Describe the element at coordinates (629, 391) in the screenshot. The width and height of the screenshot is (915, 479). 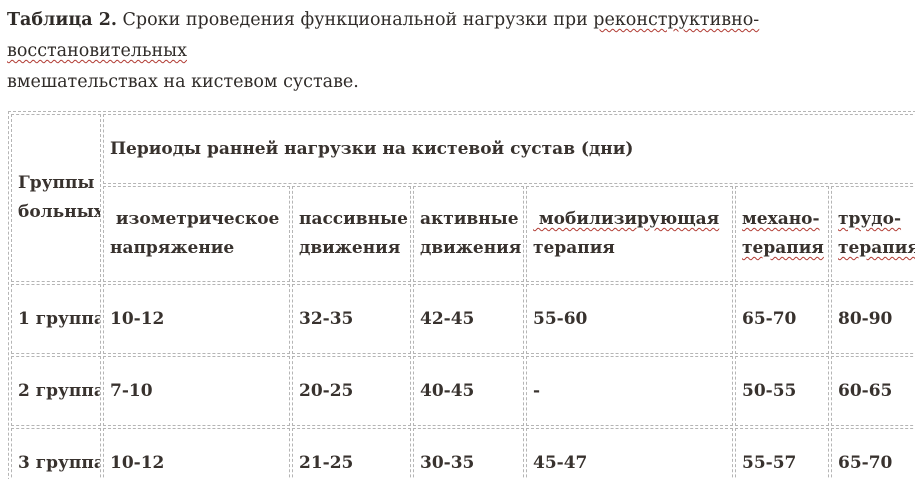
I see `value-cell: -` at that location.